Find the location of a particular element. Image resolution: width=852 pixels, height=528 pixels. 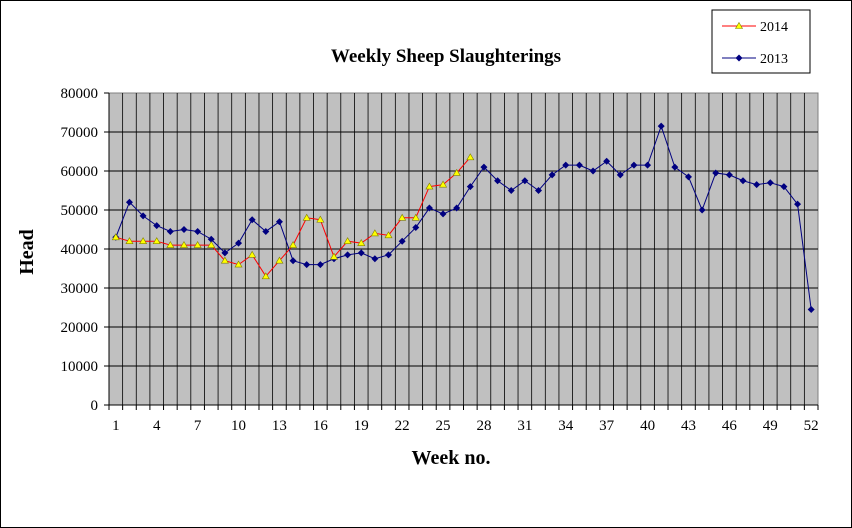

legend-label-2013: 2013 is located at coordinates (774, 59).